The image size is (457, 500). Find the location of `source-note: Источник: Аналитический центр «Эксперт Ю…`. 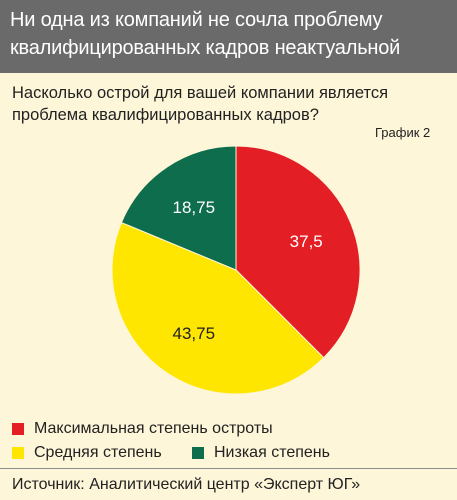

source-note: Источник: Аналитический центр «Эксперт Ю… is located at coordinates (186, 484).